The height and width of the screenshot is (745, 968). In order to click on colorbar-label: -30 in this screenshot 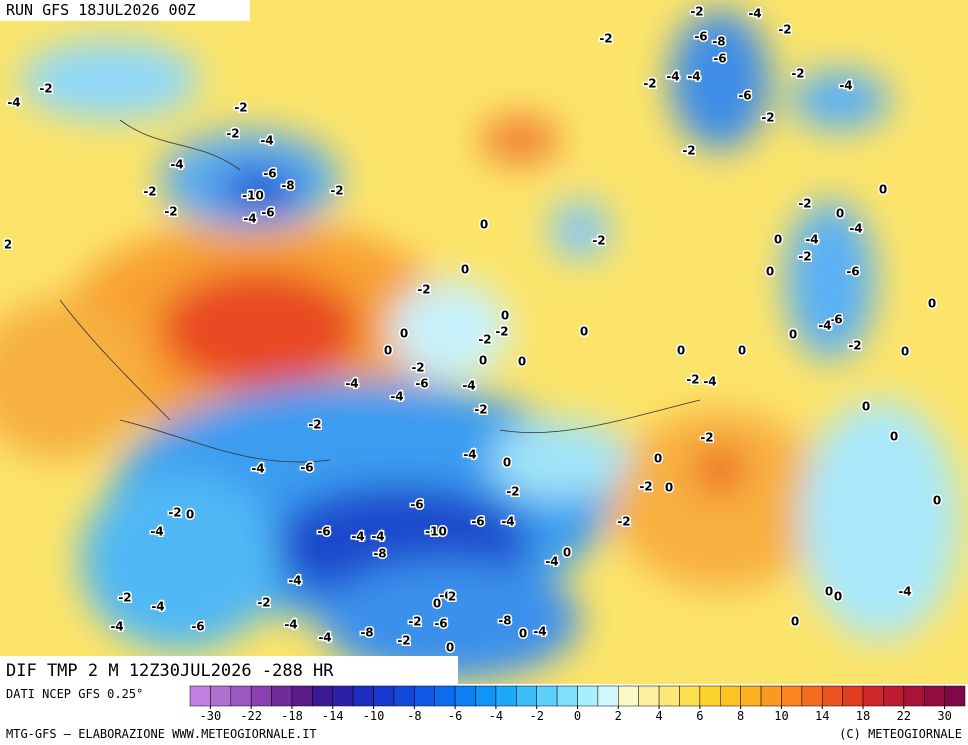, I will do `click(211, 716)`.